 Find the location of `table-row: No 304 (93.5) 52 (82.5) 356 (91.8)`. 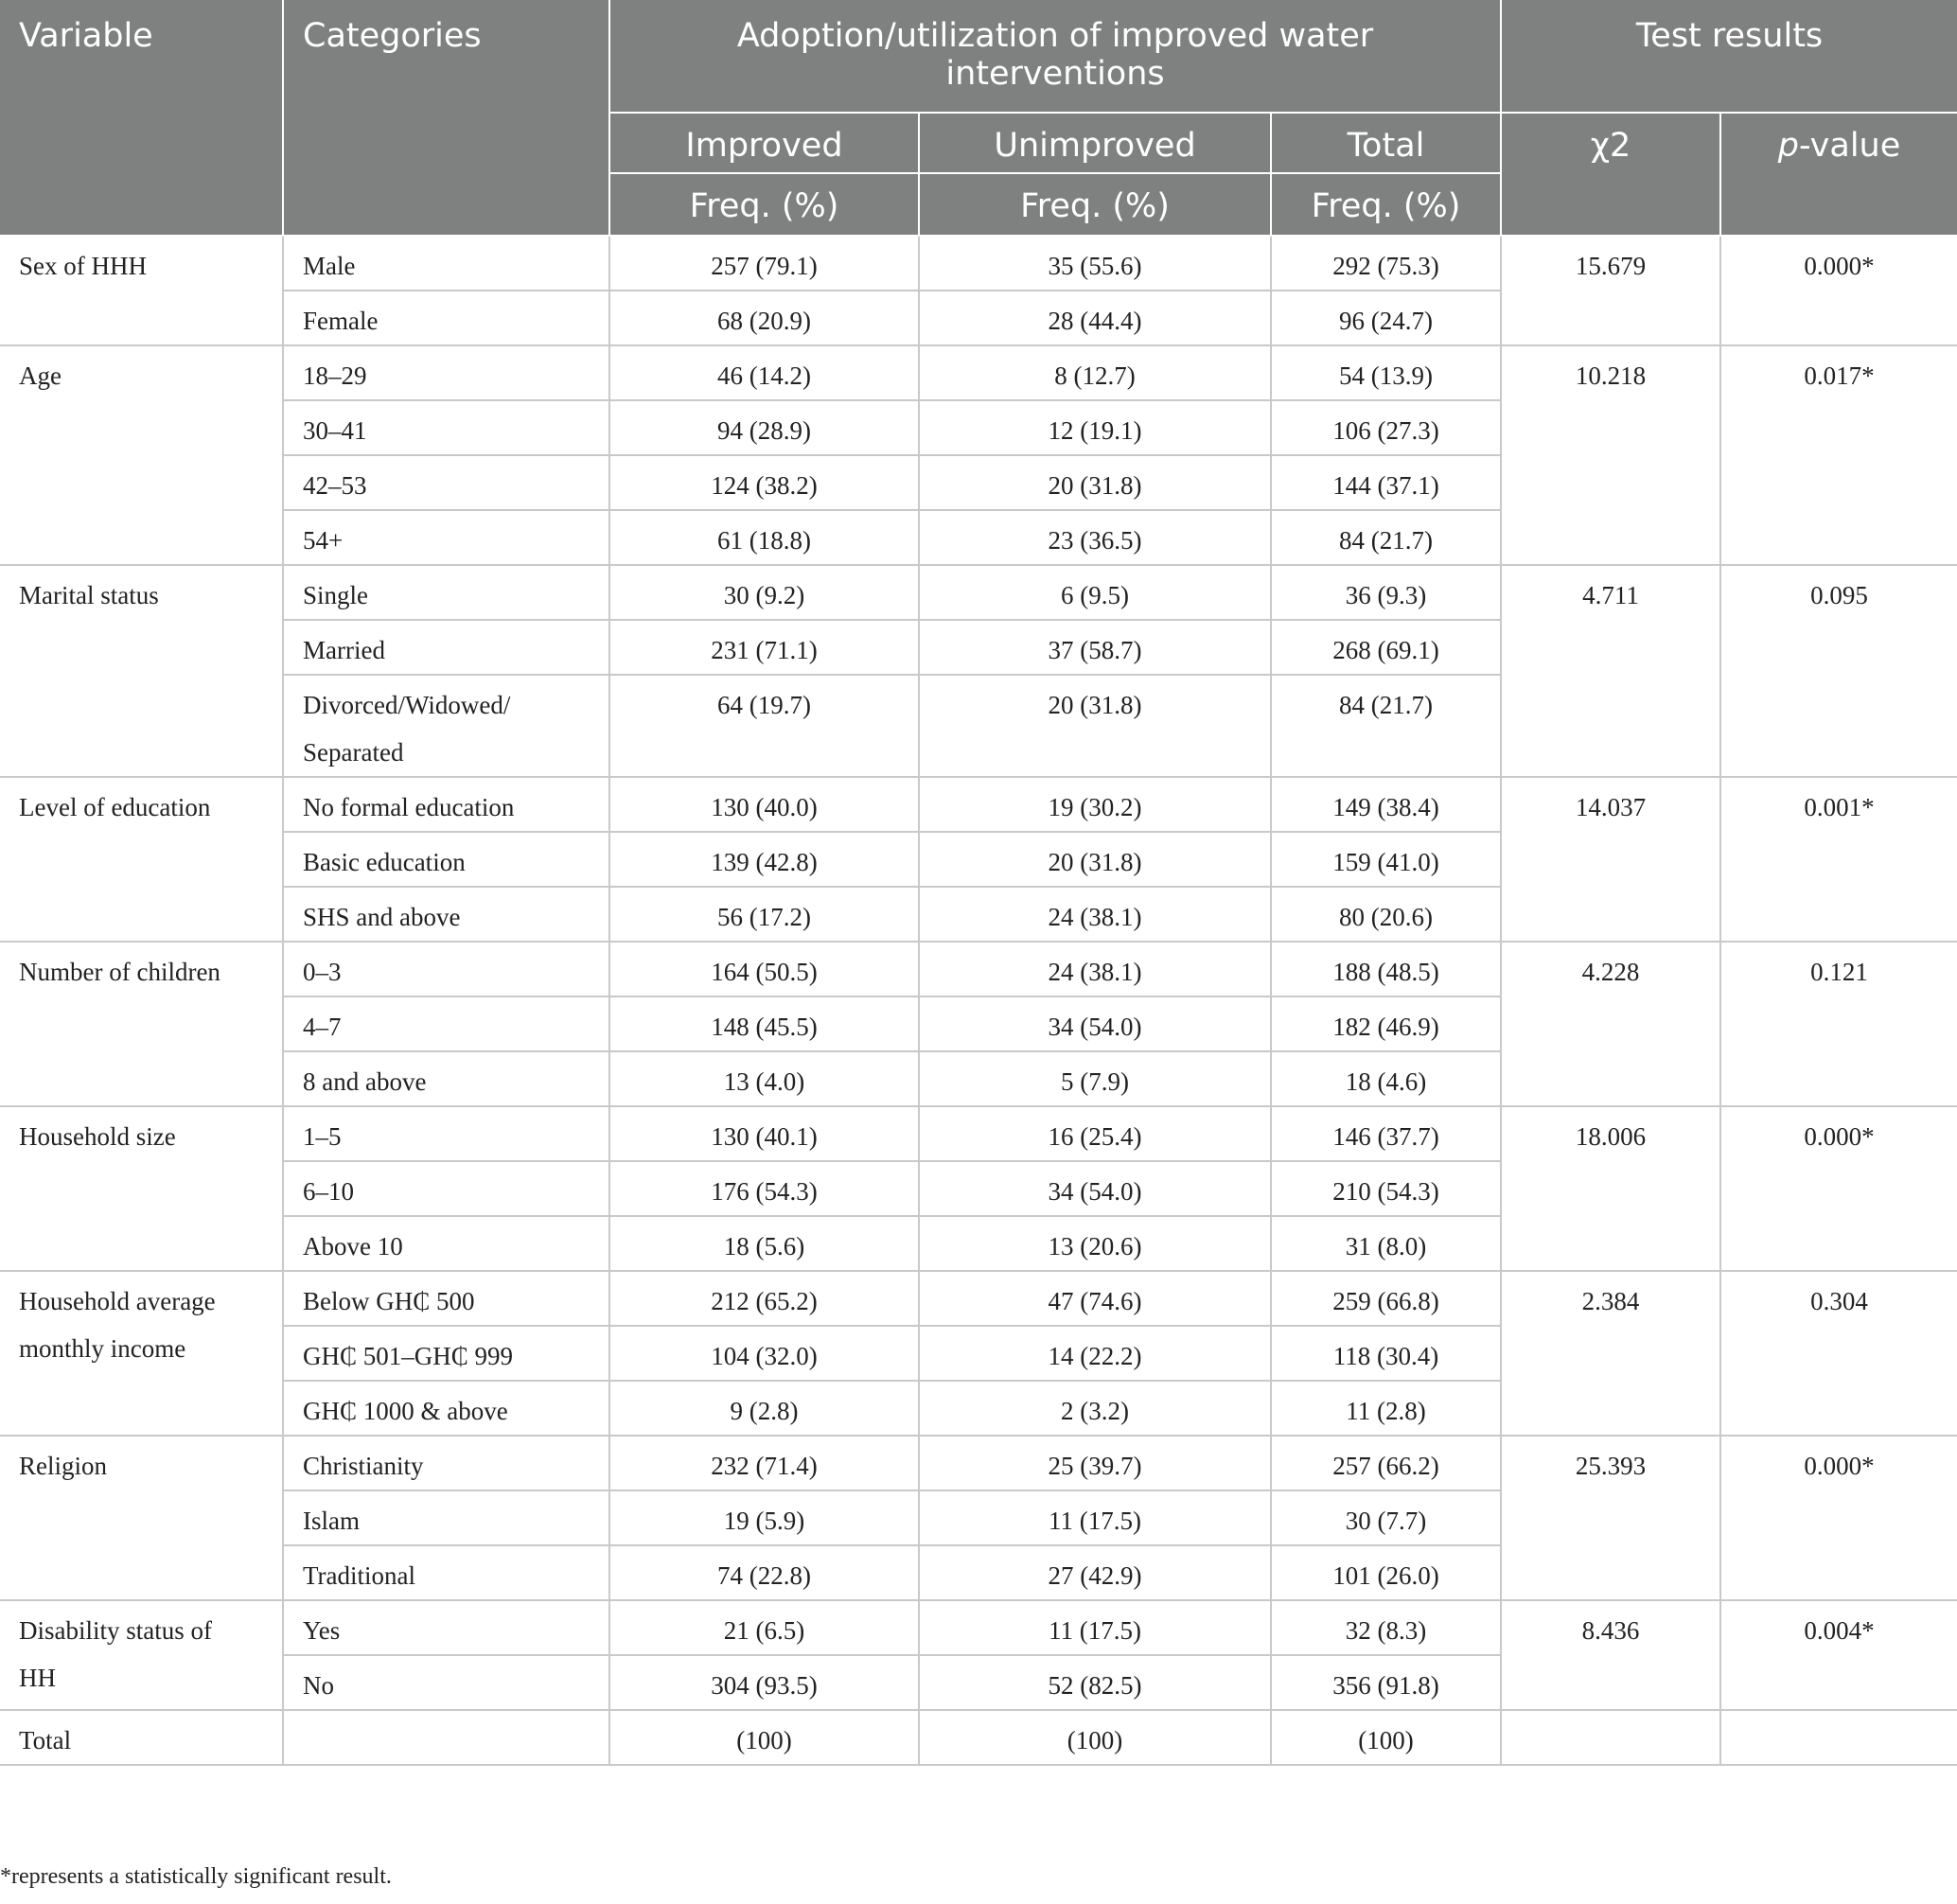

table-row: No 304 (93.5) 52 (82.5) 356 (91.8) is located at coordinates (978, 1682).